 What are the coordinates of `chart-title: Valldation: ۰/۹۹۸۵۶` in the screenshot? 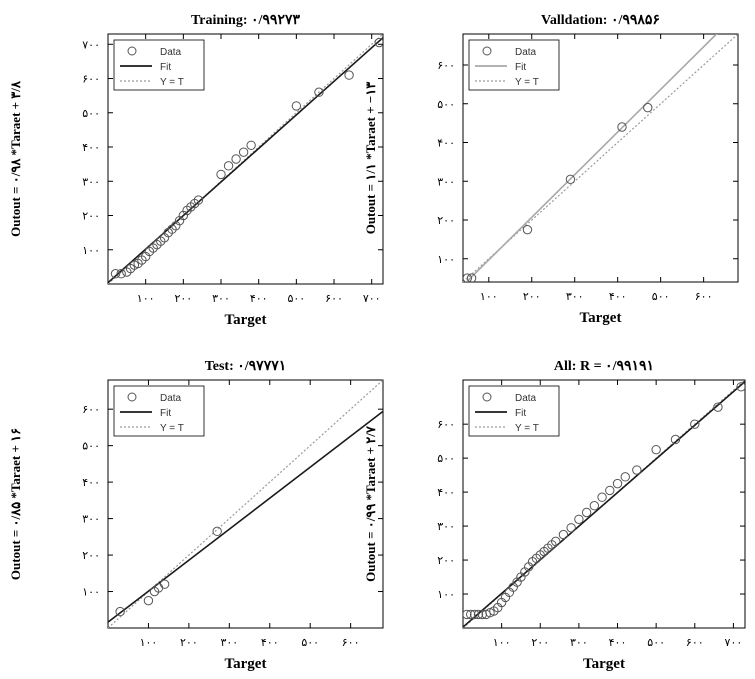 It's located at (600, 20).